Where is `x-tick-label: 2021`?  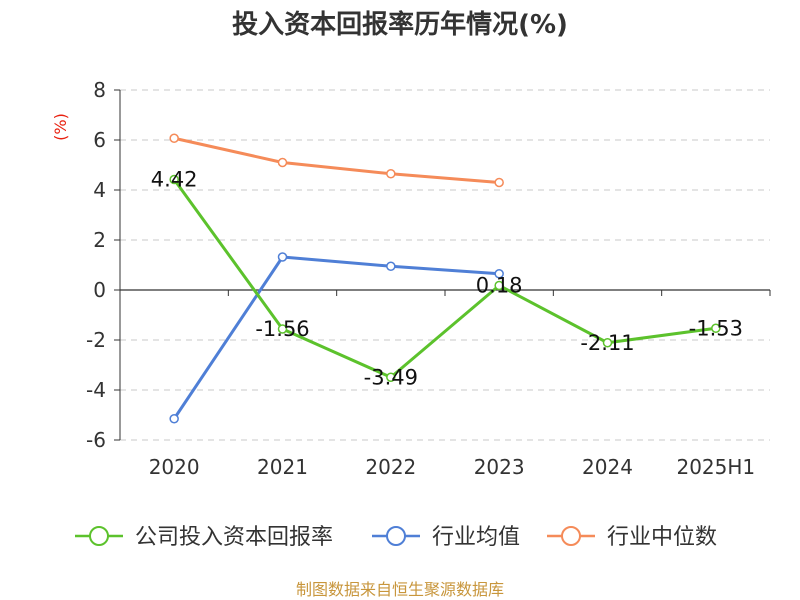
x-tick-label: 2021 is located at coordinates (282, 467).